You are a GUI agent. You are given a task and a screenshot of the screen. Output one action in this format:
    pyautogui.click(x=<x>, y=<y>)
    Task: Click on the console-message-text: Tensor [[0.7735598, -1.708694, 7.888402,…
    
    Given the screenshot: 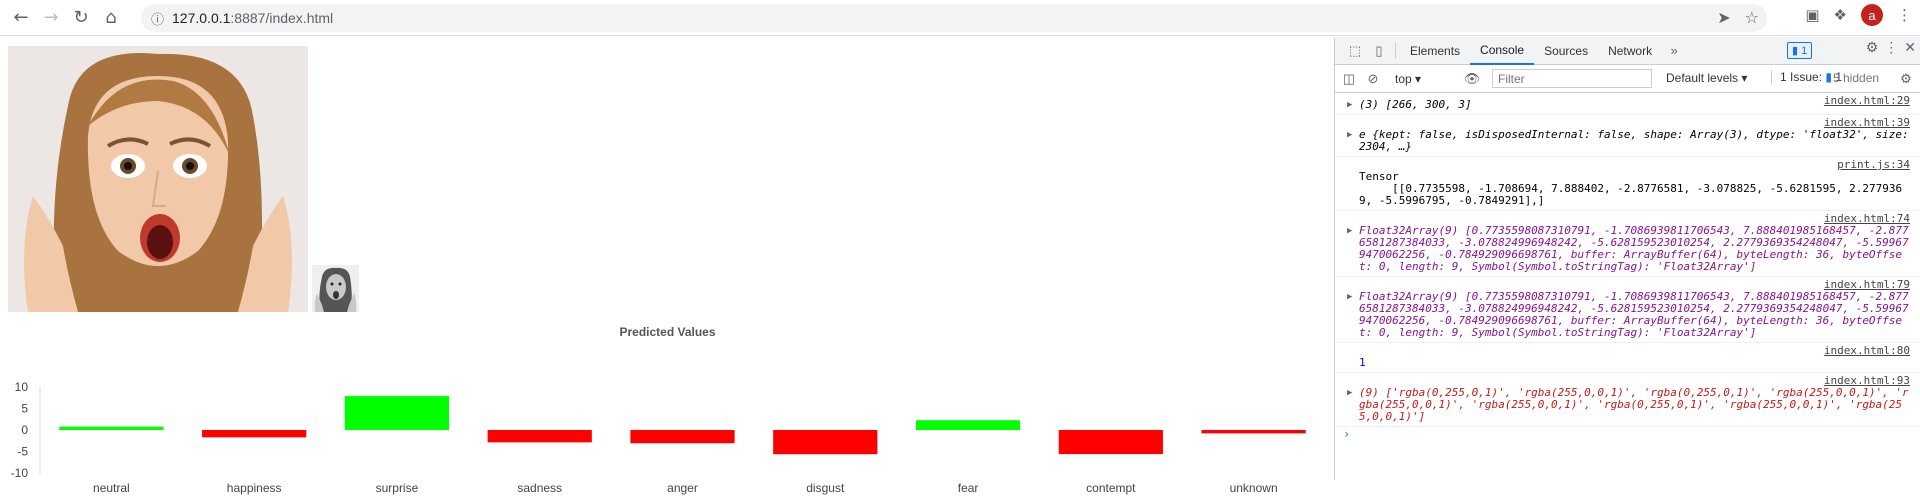 What is the action you would take?
    pyautogui.click(x=1631, y=188)
    